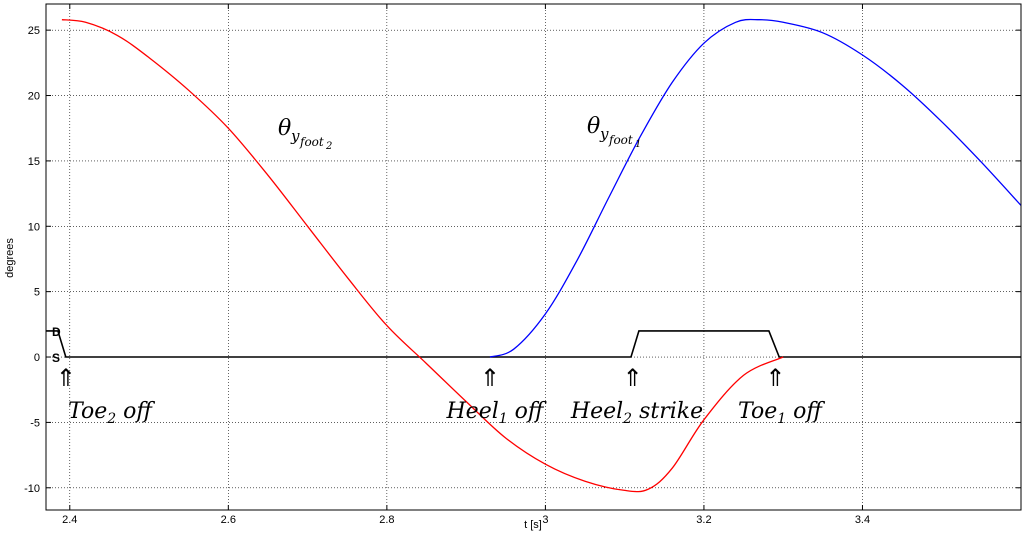 The image size is (1024, 539). Describe the element at coordinates (34, 162) in the screenshot. I see `y-tick-label: 15` at that location.